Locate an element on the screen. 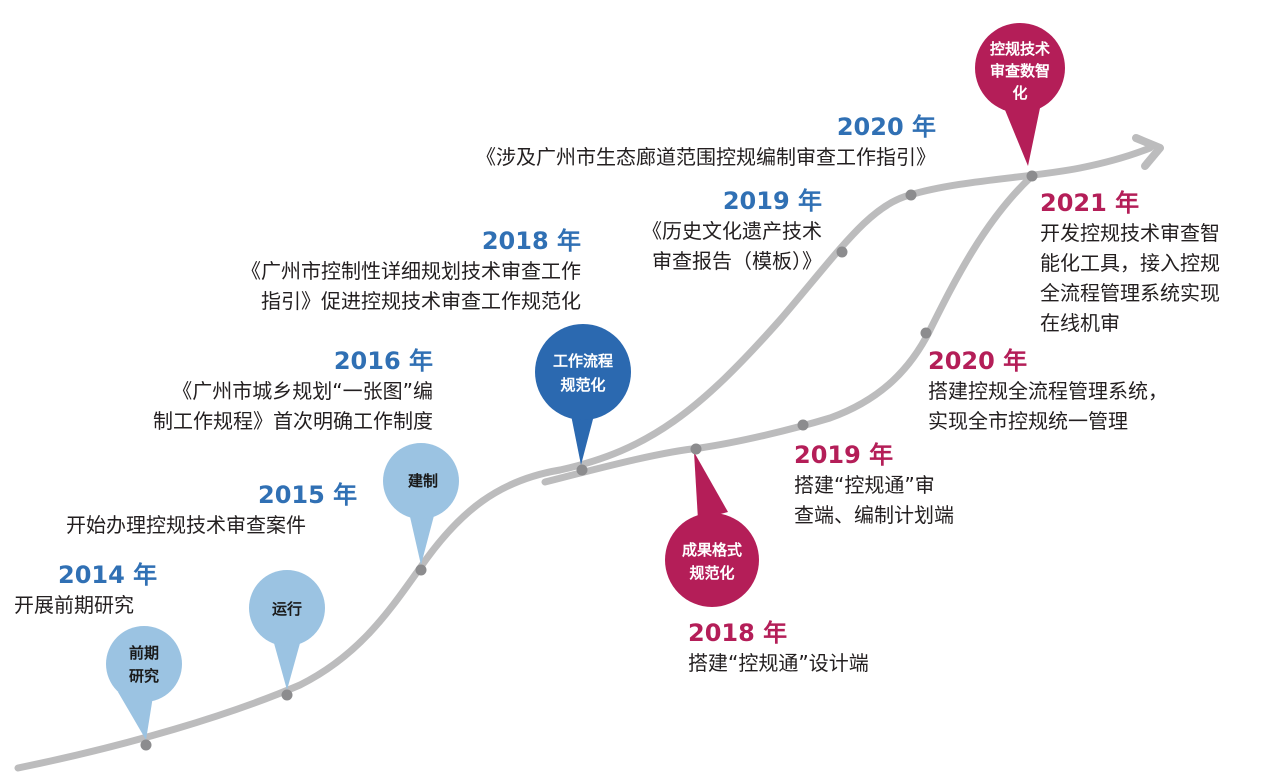  year-2020-policy: 2020 年 is located at coordinates (886, 127).